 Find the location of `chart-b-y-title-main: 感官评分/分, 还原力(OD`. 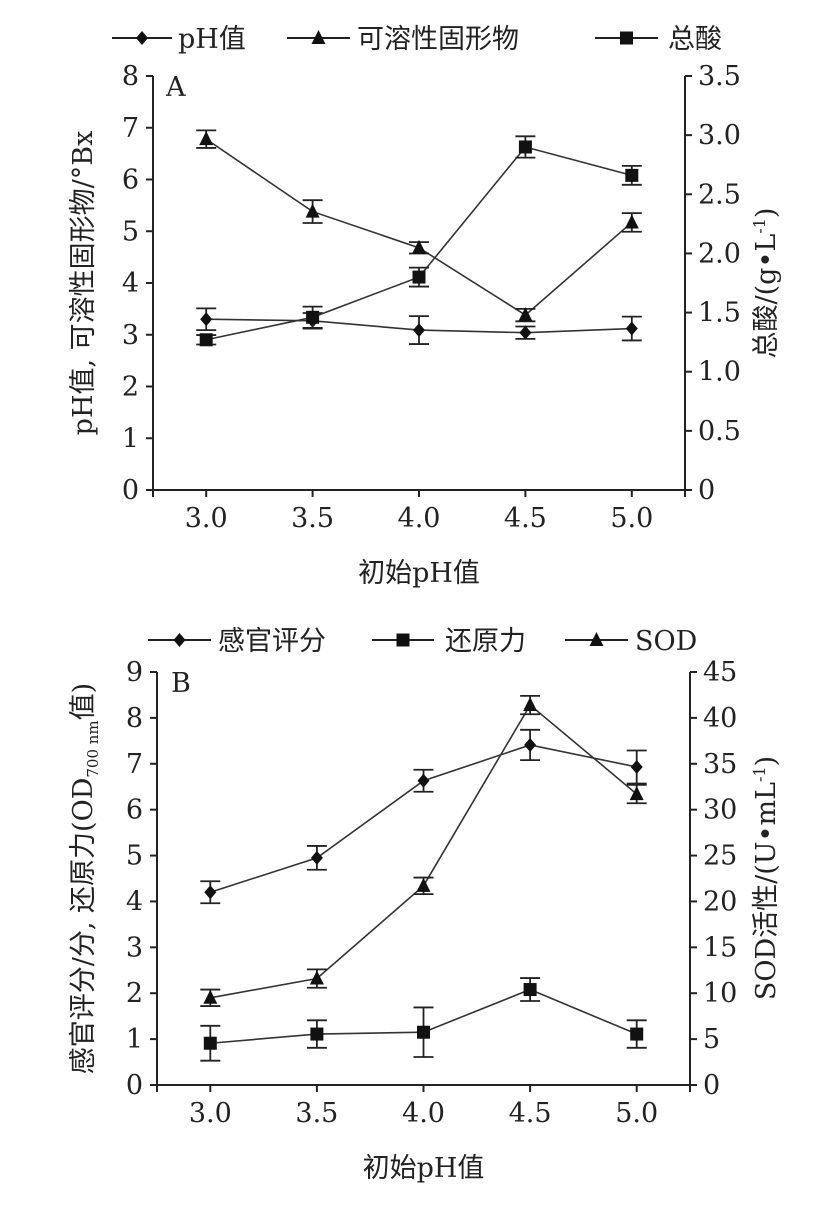

chart-b-y-title-main: 感官评分/分, 还原力(OD is located at coordinates (83, 926).